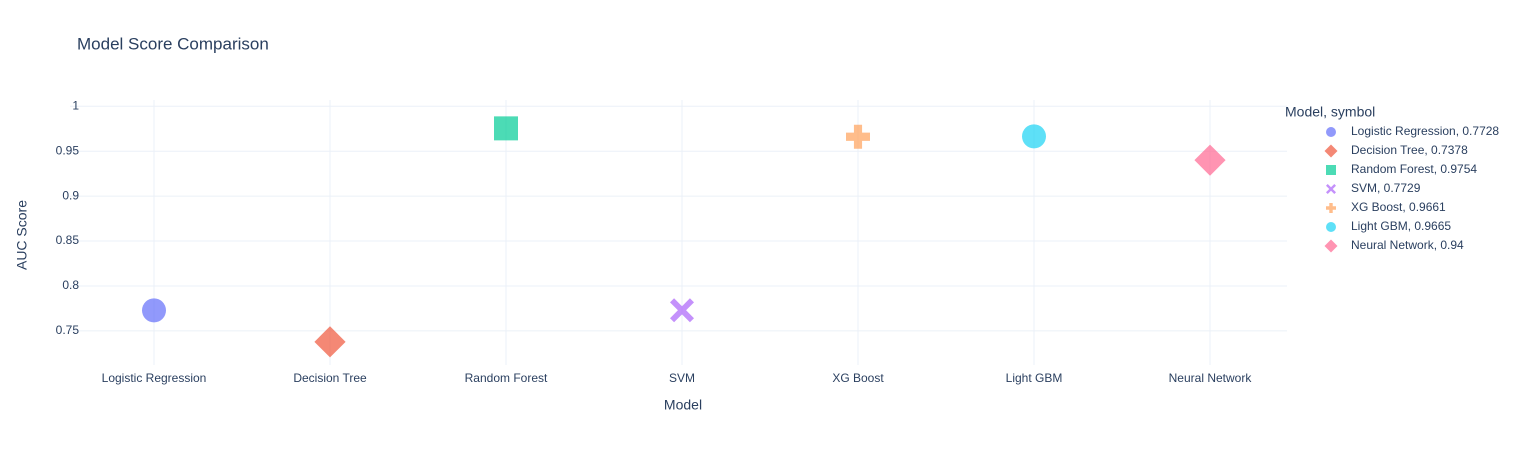 This screenshot has height=450, width=1535. Describe the element at coordinates (682, 378) in the screenshot. I see `x-tick-label: SVM` at that location.